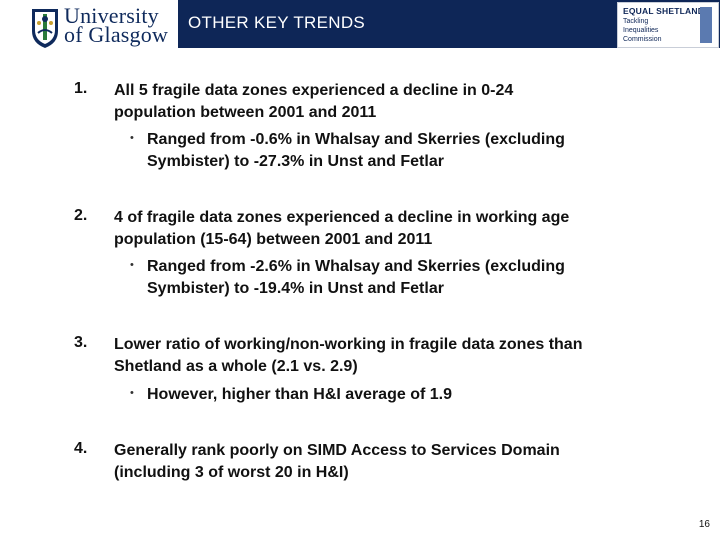  What do you see at coordinates (642, 39) in the screenshot?
I see `partner-logo-line3: Commission` at bounding box center [642, 39].